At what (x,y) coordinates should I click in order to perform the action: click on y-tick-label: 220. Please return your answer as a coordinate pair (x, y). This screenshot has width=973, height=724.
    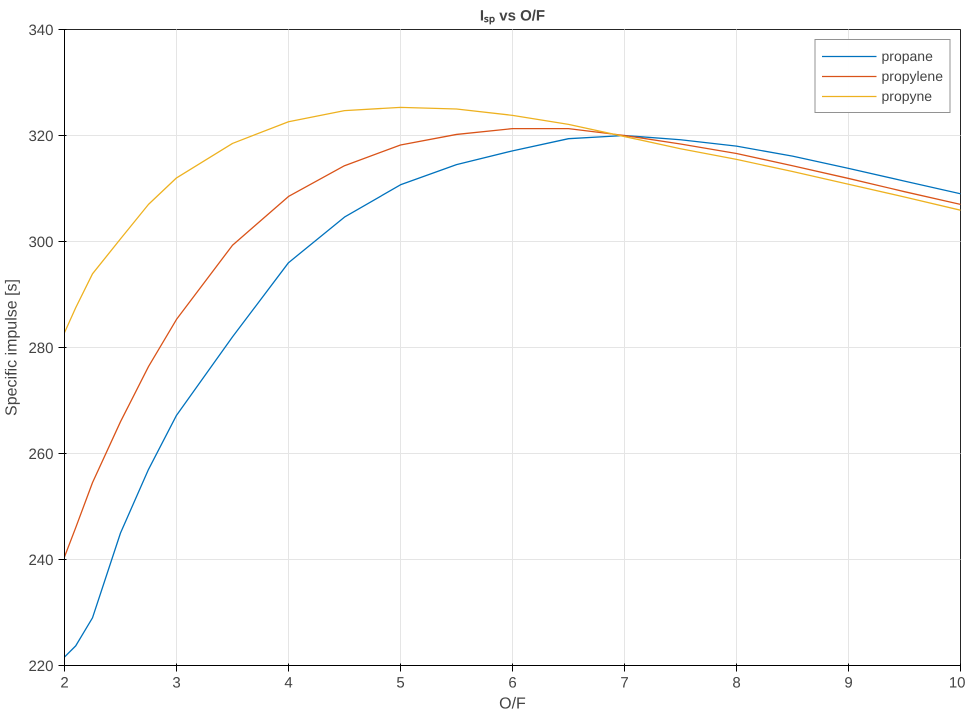
    Looking at the image, I should click on (41, 666).